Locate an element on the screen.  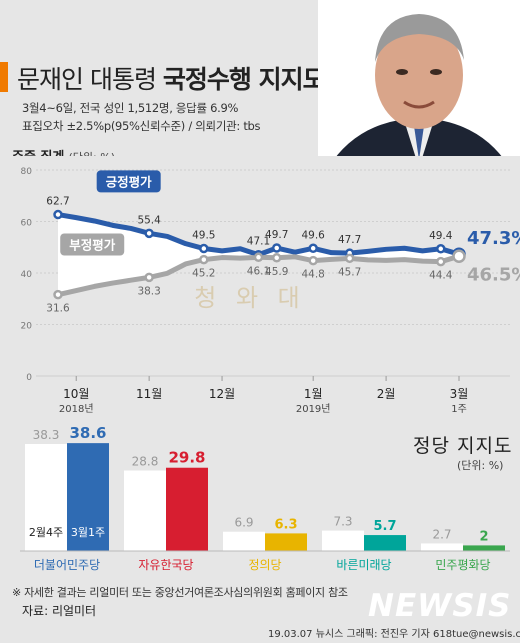
data-value-label: 49.5 is located at coordinates (203, 236).